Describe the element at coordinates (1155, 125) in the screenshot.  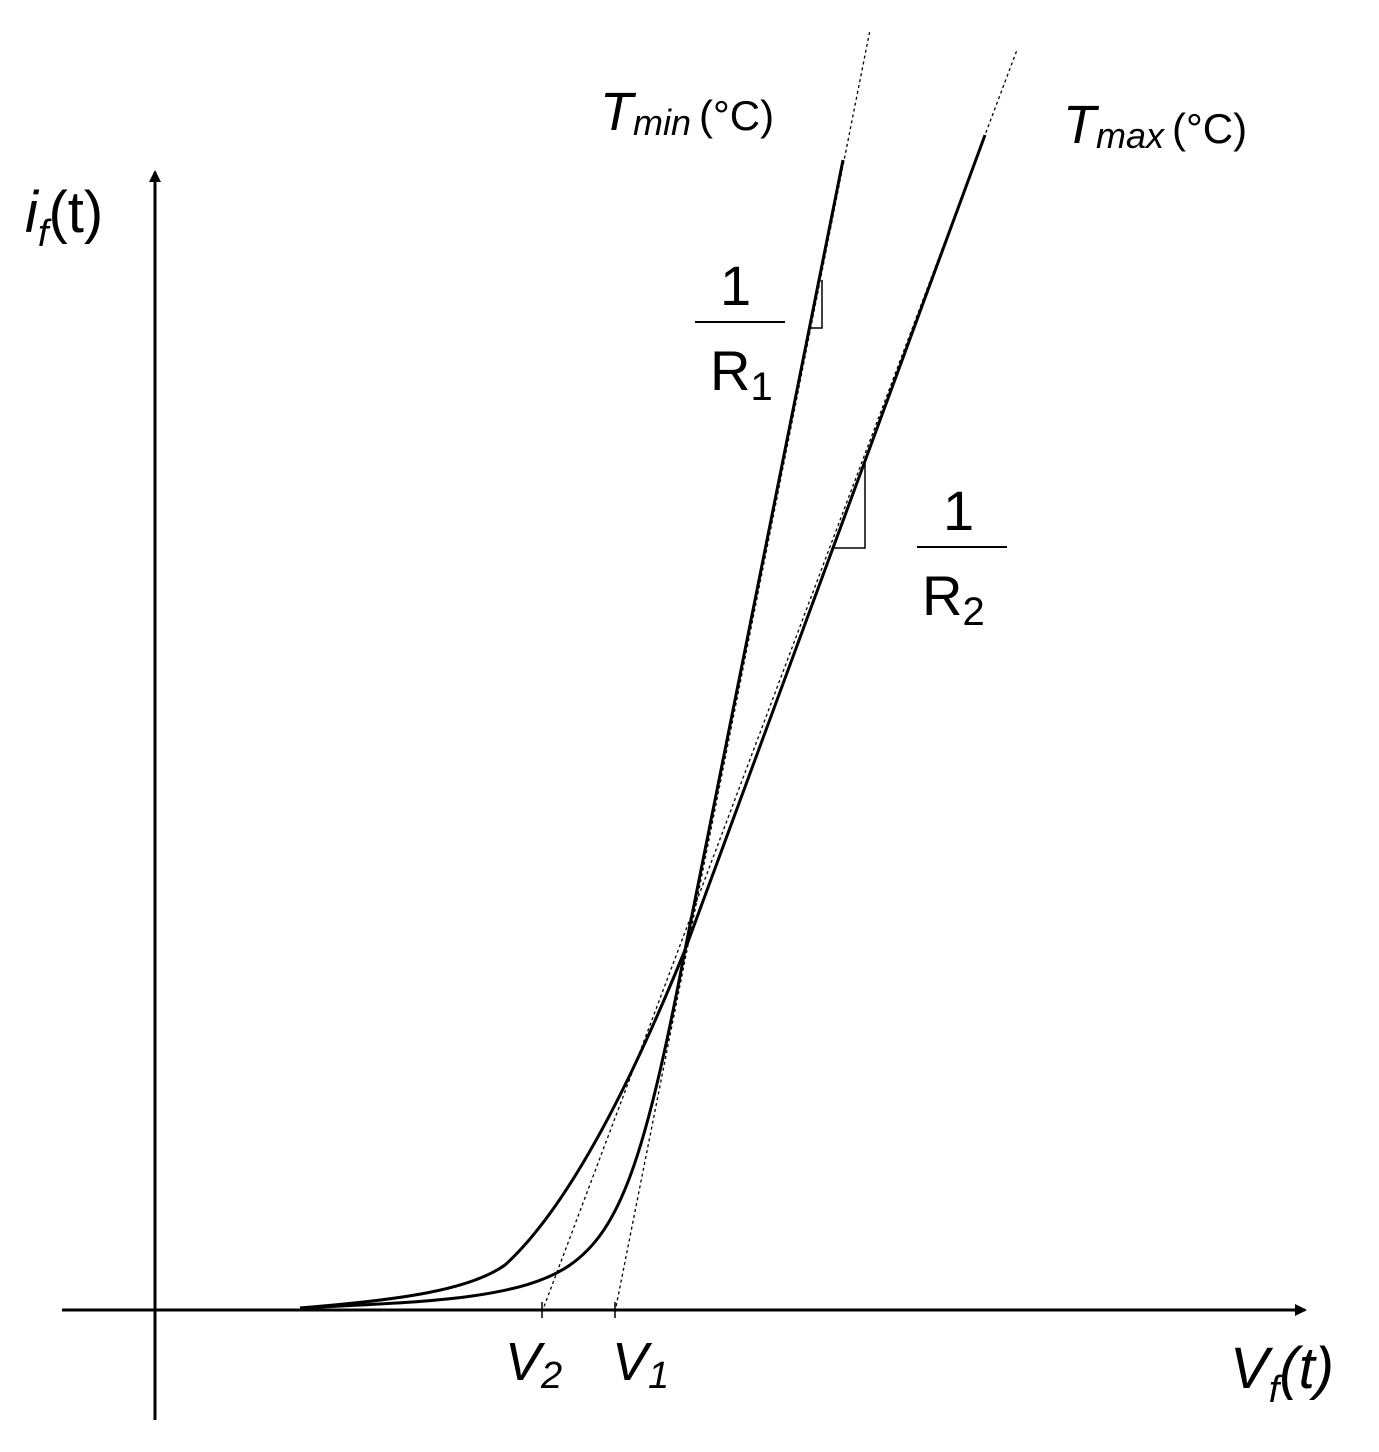
I see `tmax-label: Tmax (°C)` at that location.